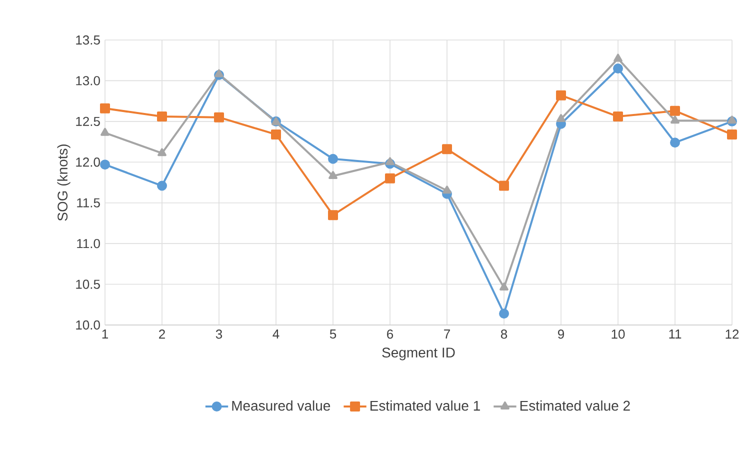 The image size is (750, 459). Describe the element at coordinates (390, 334) in the screenshot. I see `x-tick-label: 6` at that location.